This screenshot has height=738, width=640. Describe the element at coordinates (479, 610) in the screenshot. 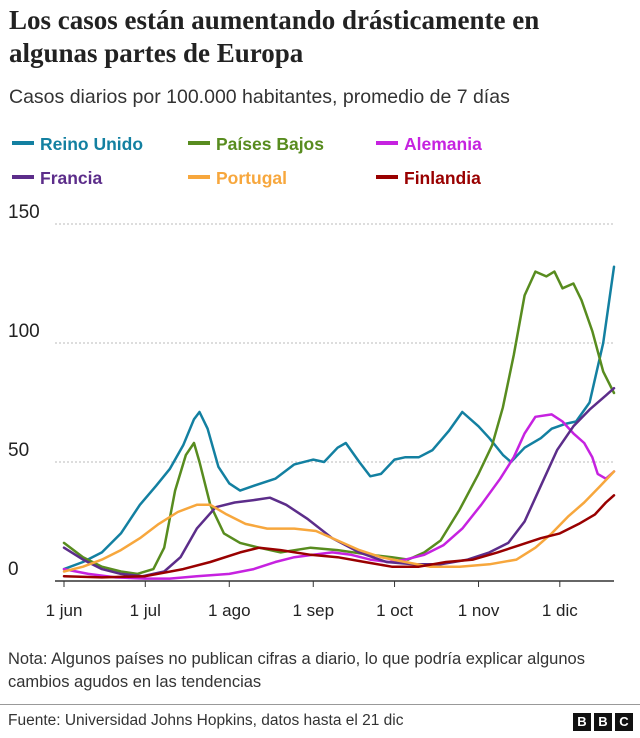

I see `x-tick-label: 1 nov` at that location.